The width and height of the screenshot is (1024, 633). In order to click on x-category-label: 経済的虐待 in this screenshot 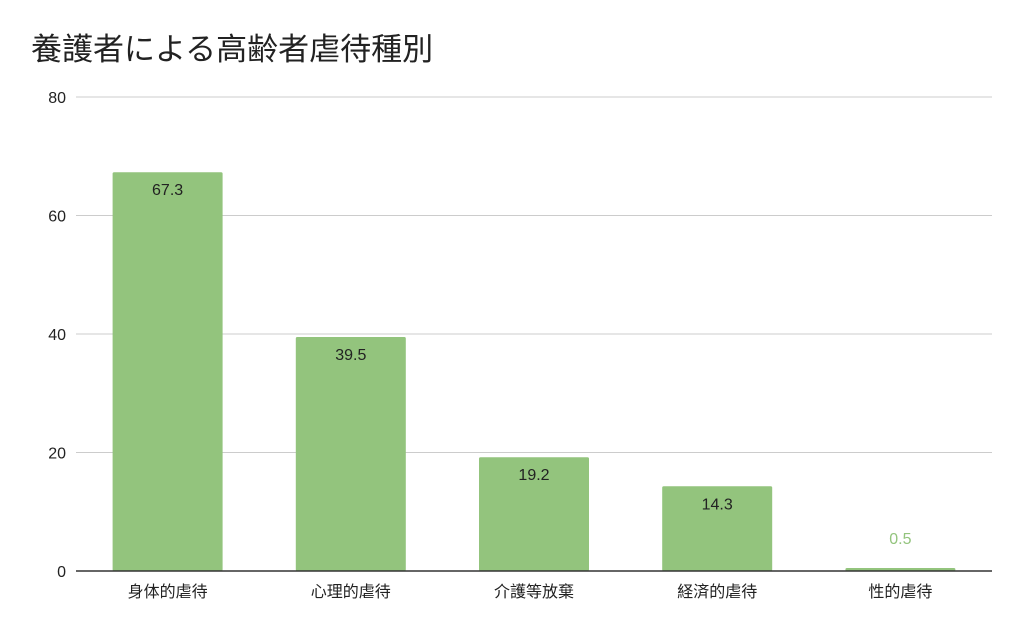, I will do `click(717, 591)`.